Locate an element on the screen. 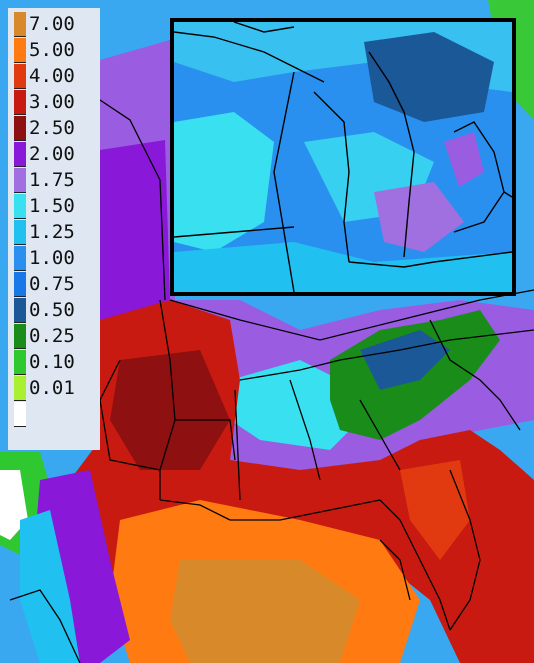 The image size is (534, 663). orange-core is located at coordinates (265, 611).